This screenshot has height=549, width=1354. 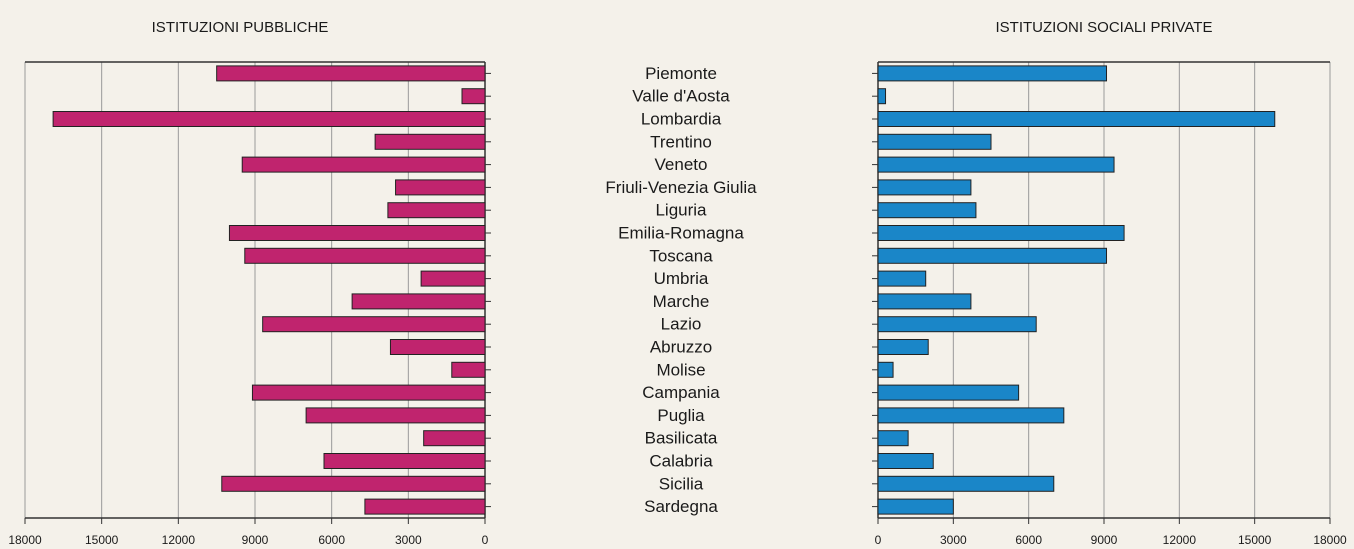 I want to click on category-label: Emilia-Romagna, so click(x=681, y=232).